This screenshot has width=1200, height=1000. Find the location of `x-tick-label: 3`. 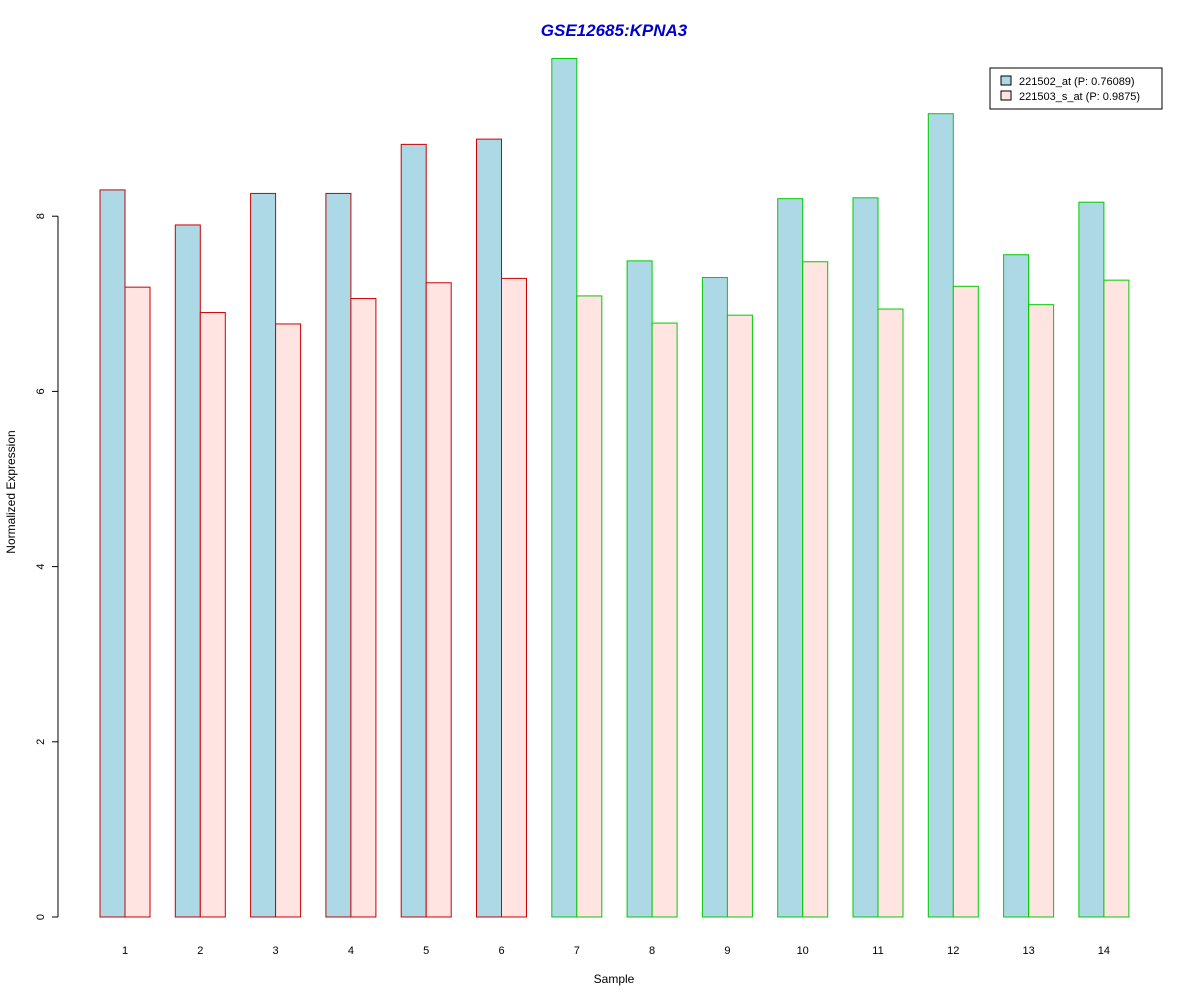

x-tick-label: 3 is located at coordinates (276, 951).